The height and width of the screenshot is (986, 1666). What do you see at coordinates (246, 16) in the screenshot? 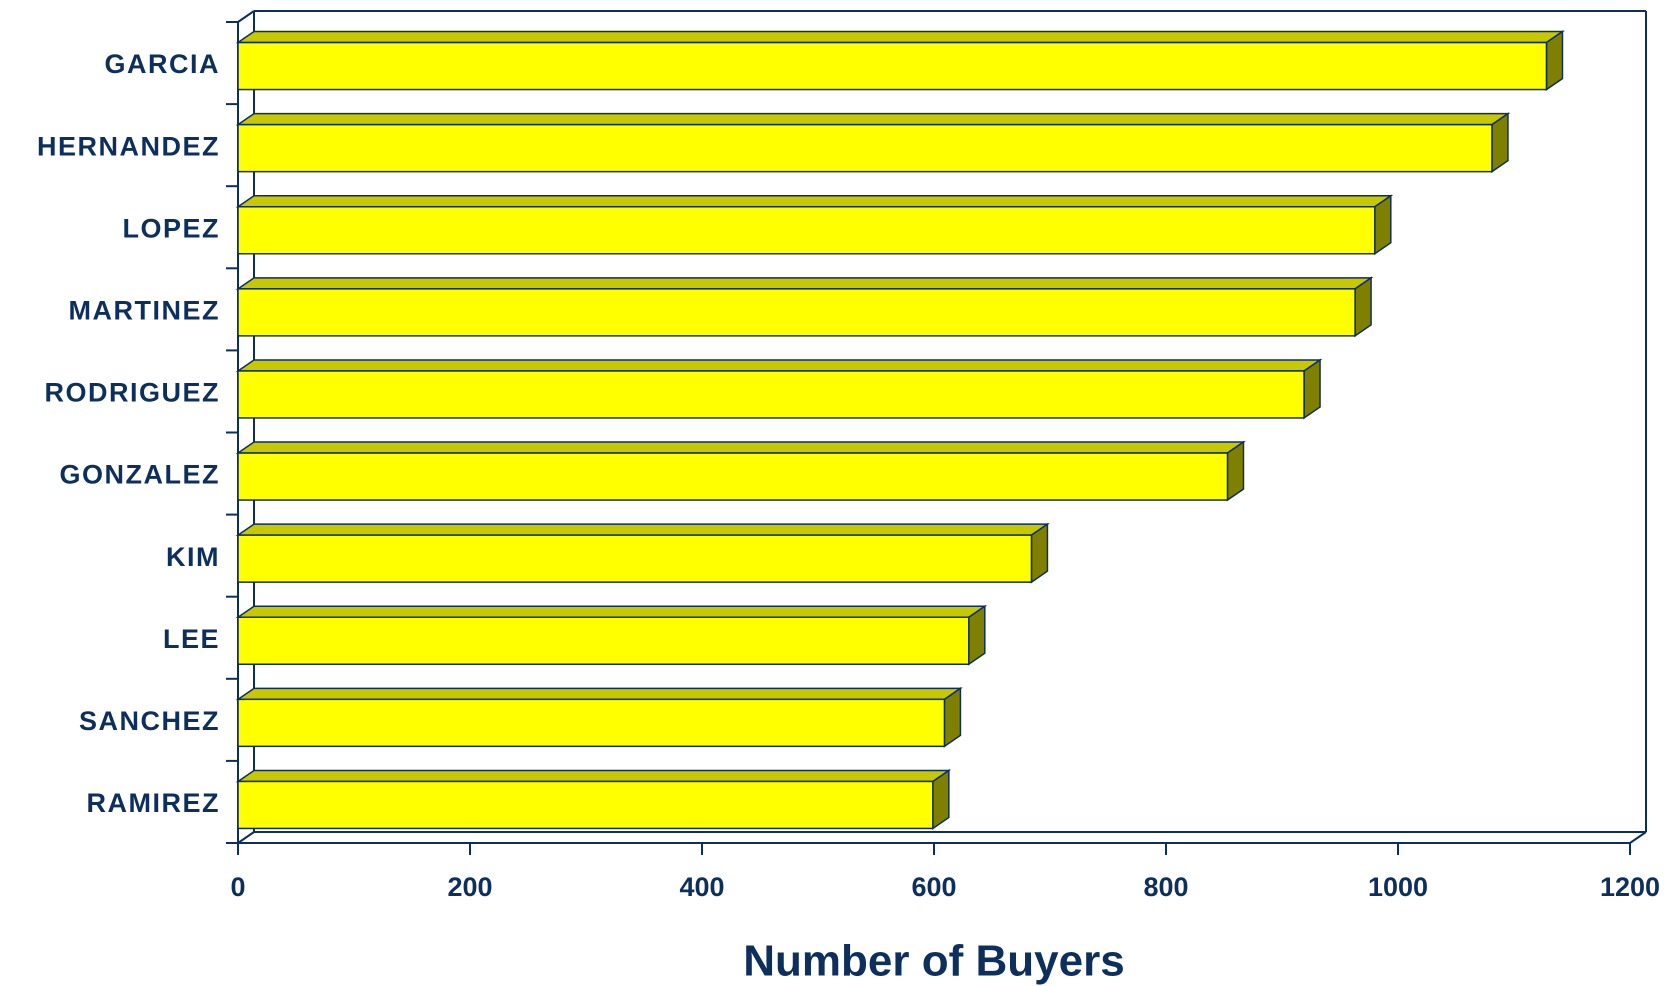
I see `wall-top-edge` at bounding box center [246, 16].